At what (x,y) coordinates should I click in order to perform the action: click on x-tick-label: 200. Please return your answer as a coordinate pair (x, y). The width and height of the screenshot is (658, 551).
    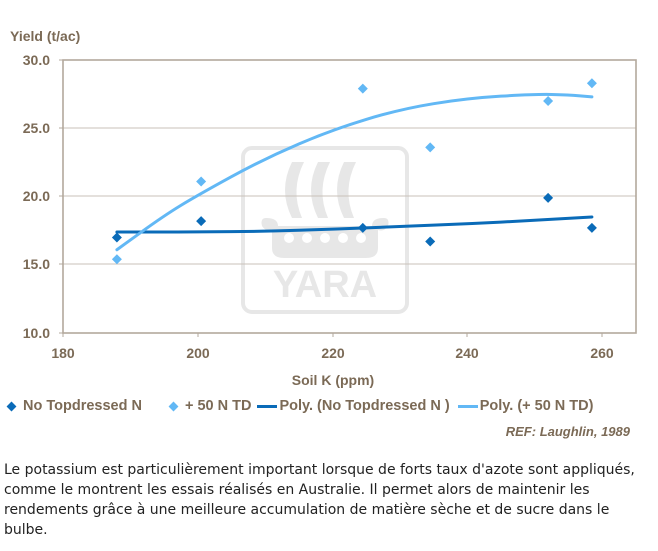
    Looking at the image, I should click on (198, 353).